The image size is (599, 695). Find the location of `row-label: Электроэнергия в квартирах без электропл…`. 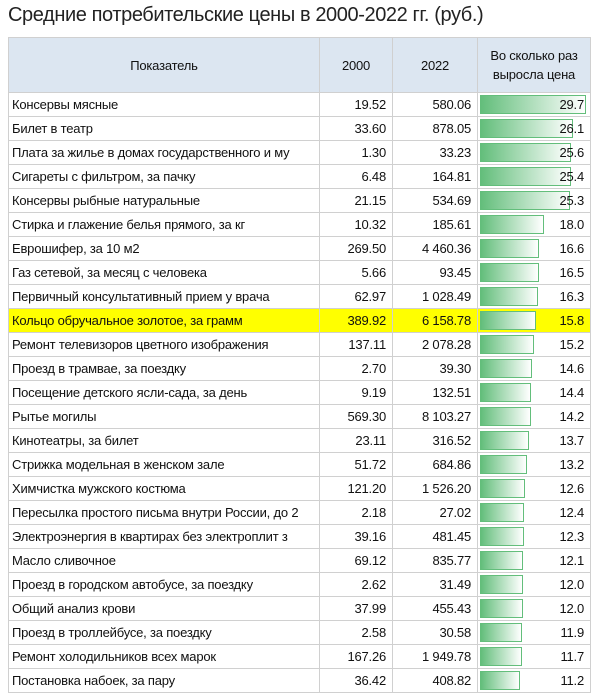

row-label: Электроэнергия в квартирах без электропл… is located at coordinates (164, 537).